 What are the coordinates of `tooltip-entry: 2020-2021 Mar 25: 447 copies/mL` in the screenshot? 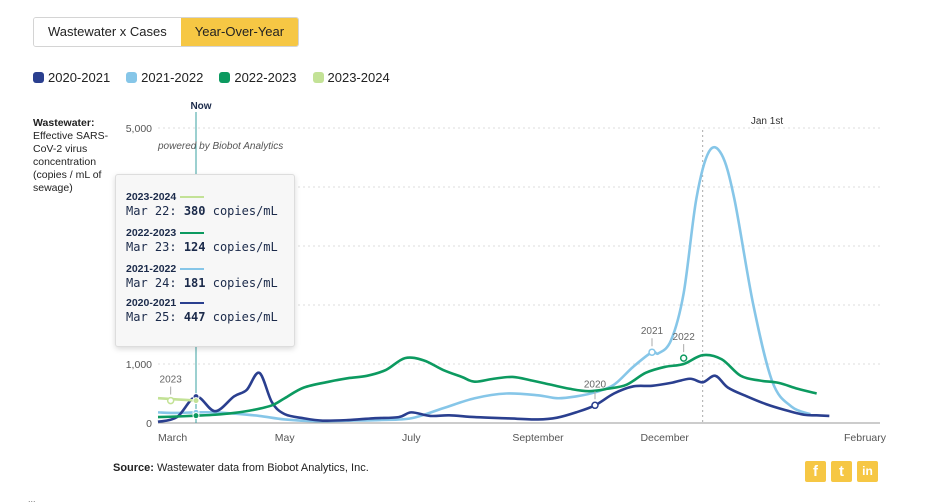 It's located at (202, 310).